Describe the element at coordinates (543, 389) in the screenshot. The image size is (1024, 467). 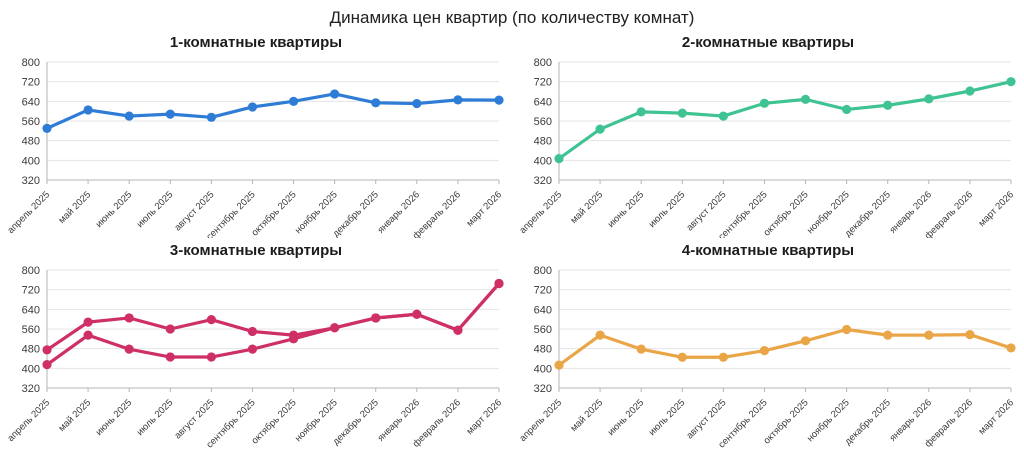
I see `y-tick-label: 320` at that location.